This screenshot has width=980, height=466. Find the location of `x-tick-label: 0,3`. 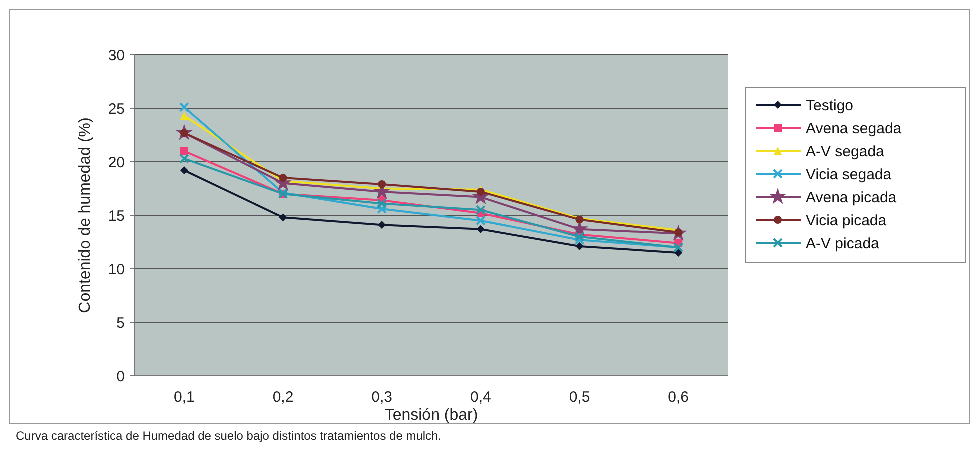

x-tick-label: 0,3 is located at coordinates (382, 397).